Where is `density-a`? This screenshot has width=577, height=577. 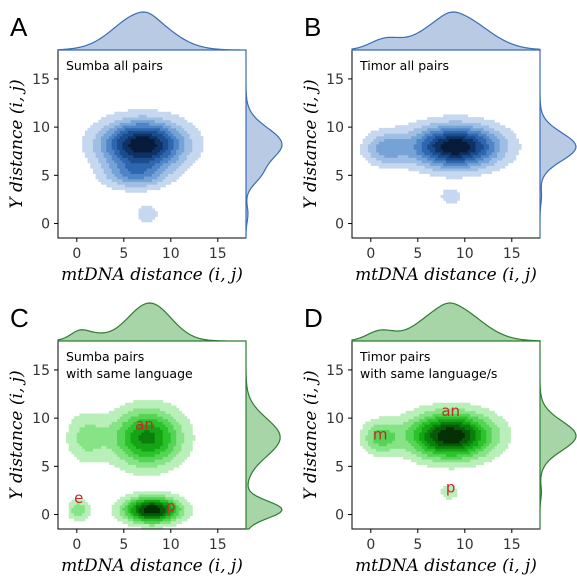
density-a is located at coordinates (143, 166).